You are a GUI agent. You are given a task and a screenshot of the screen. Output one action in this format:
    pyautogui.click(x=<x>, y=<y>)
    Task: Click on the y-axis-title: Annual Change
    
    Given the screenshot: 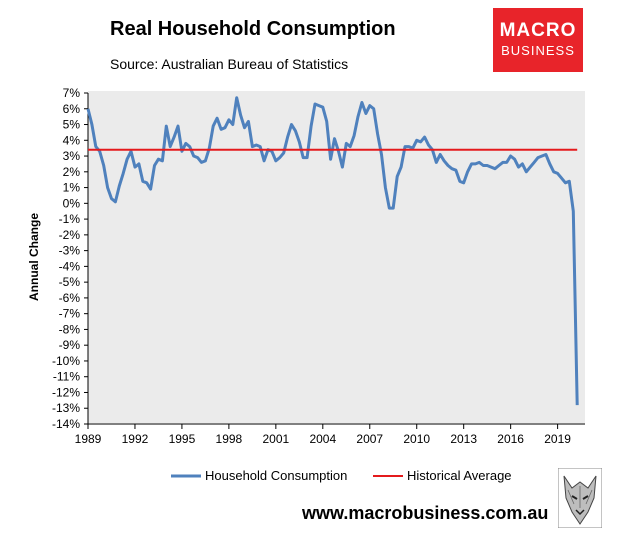 What is the action you would take?
    pyautogui.click(x=34, y=257)
    